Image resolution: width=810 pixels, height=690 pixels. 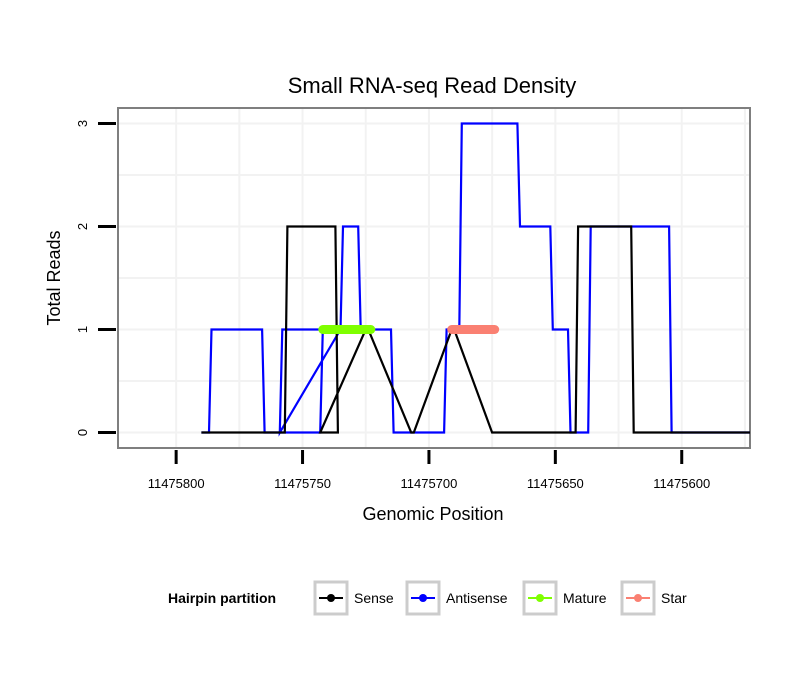 I want to click on x-tick-label: 11475700, so click(x=429, y=483).